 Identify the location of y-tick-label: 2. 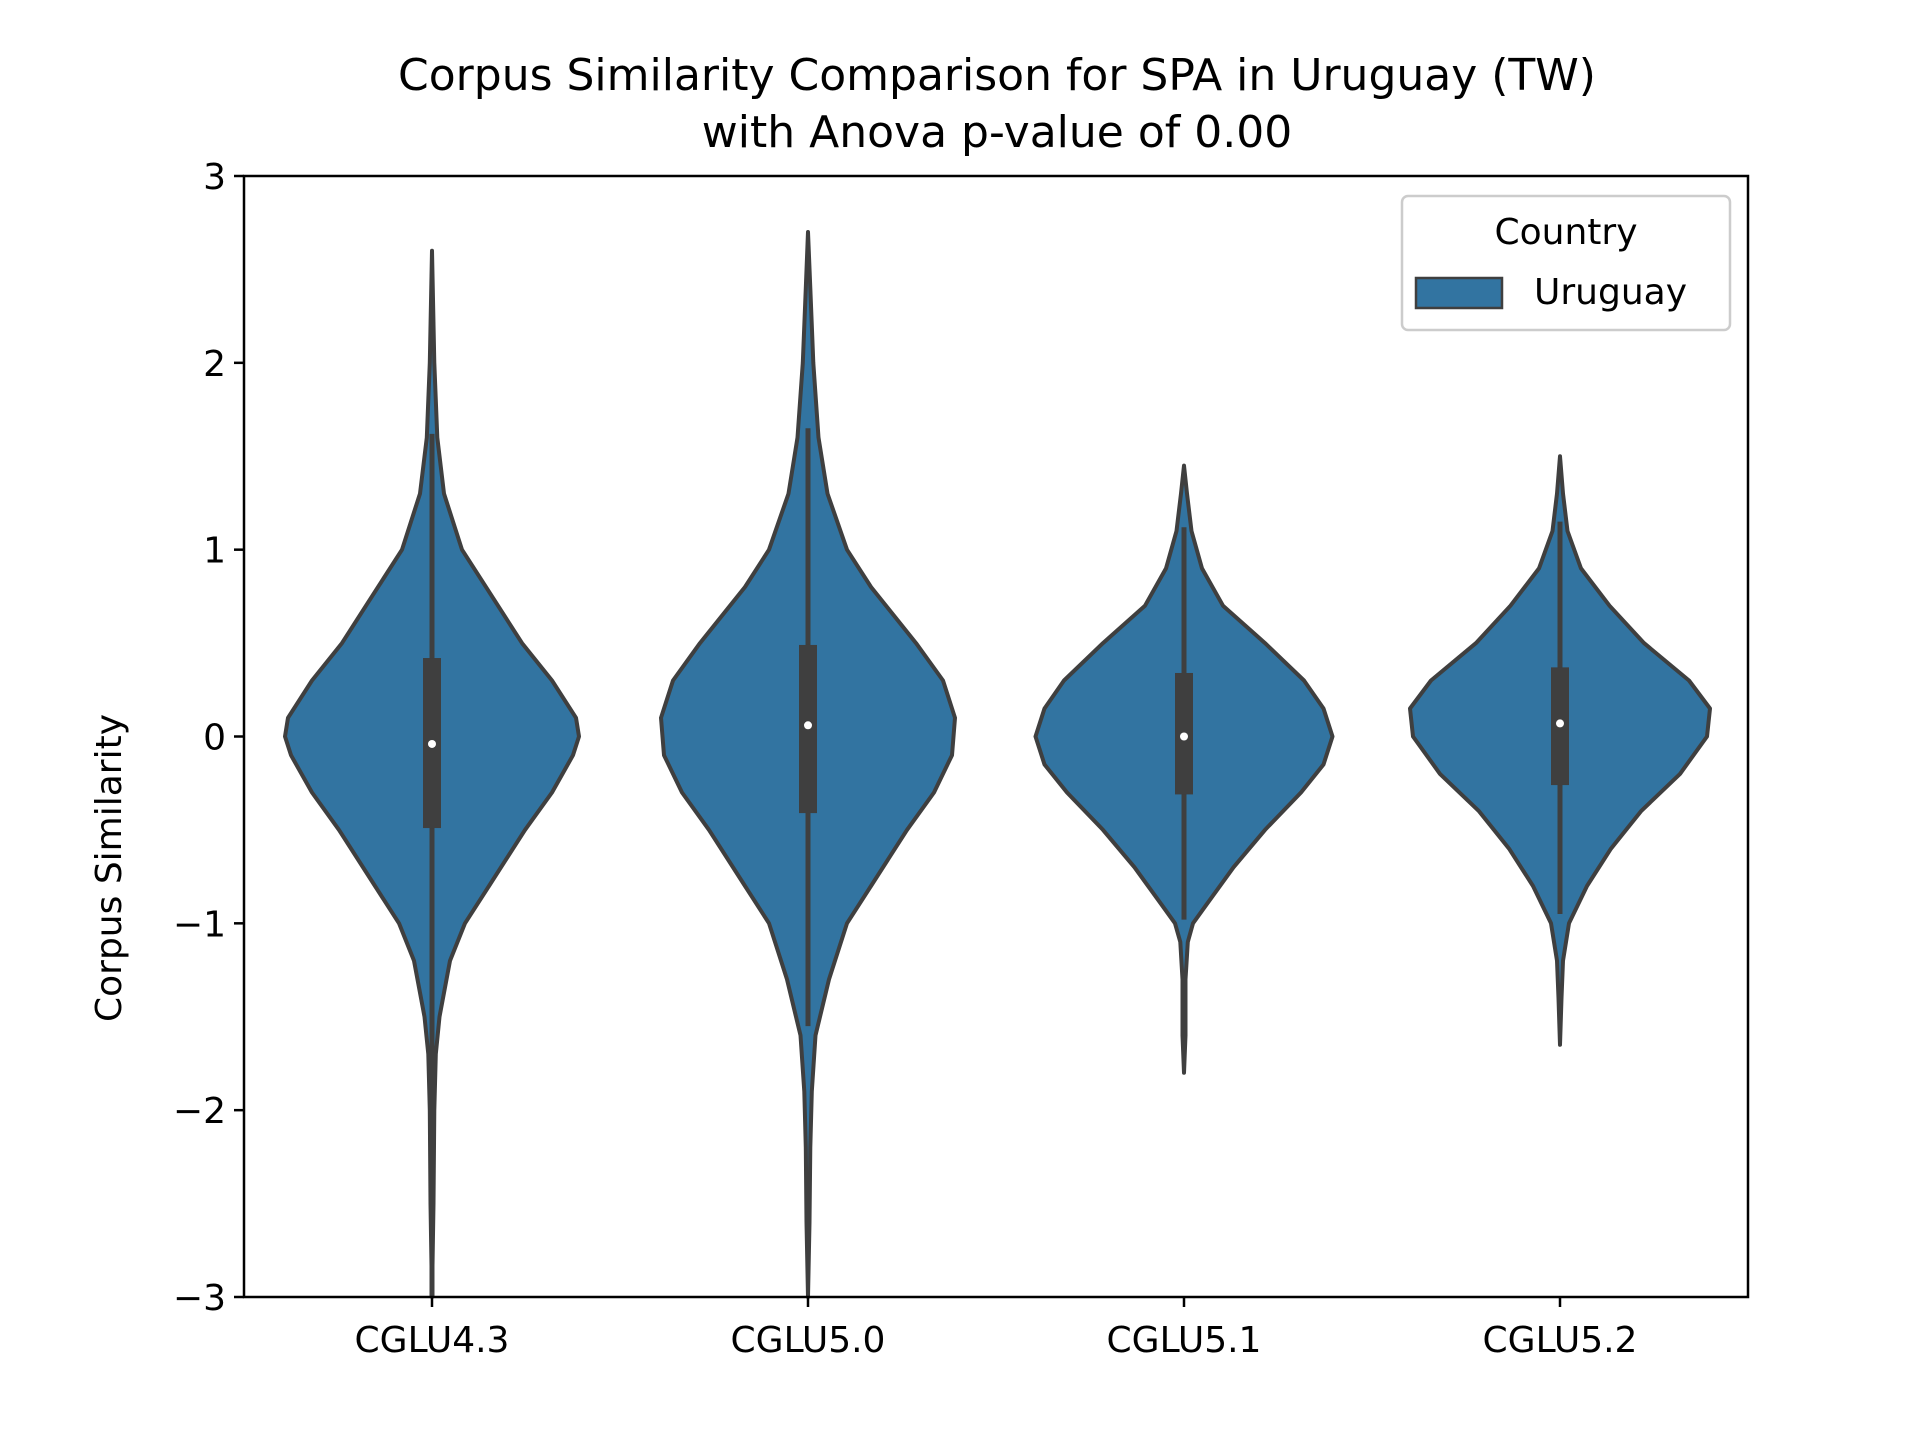
(214, 364).